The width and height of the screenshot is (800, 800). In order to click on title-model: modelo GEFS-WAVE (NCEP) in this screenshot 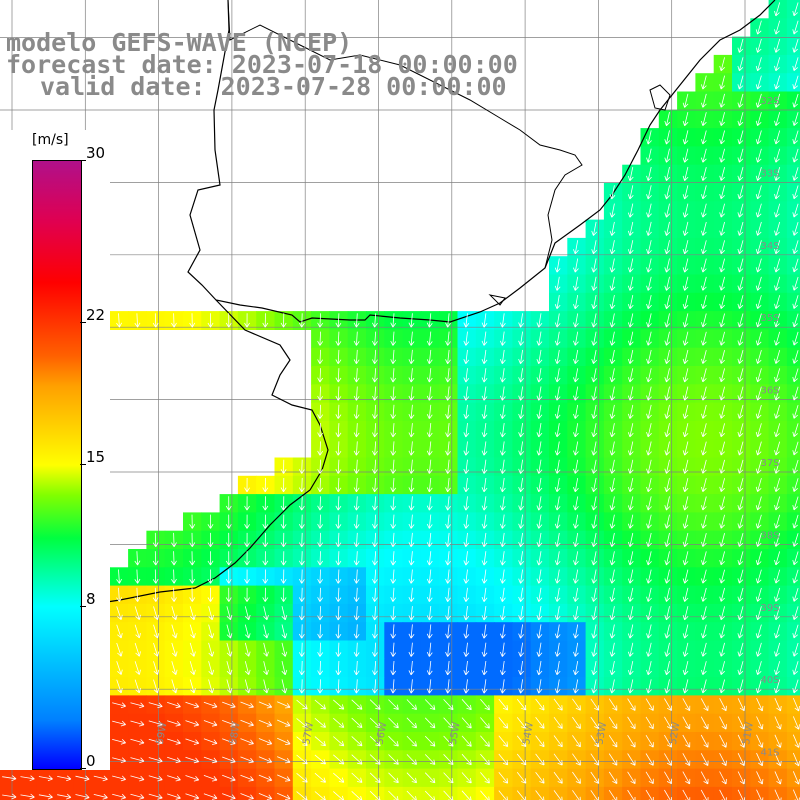, I will do `click(179, 42)`.